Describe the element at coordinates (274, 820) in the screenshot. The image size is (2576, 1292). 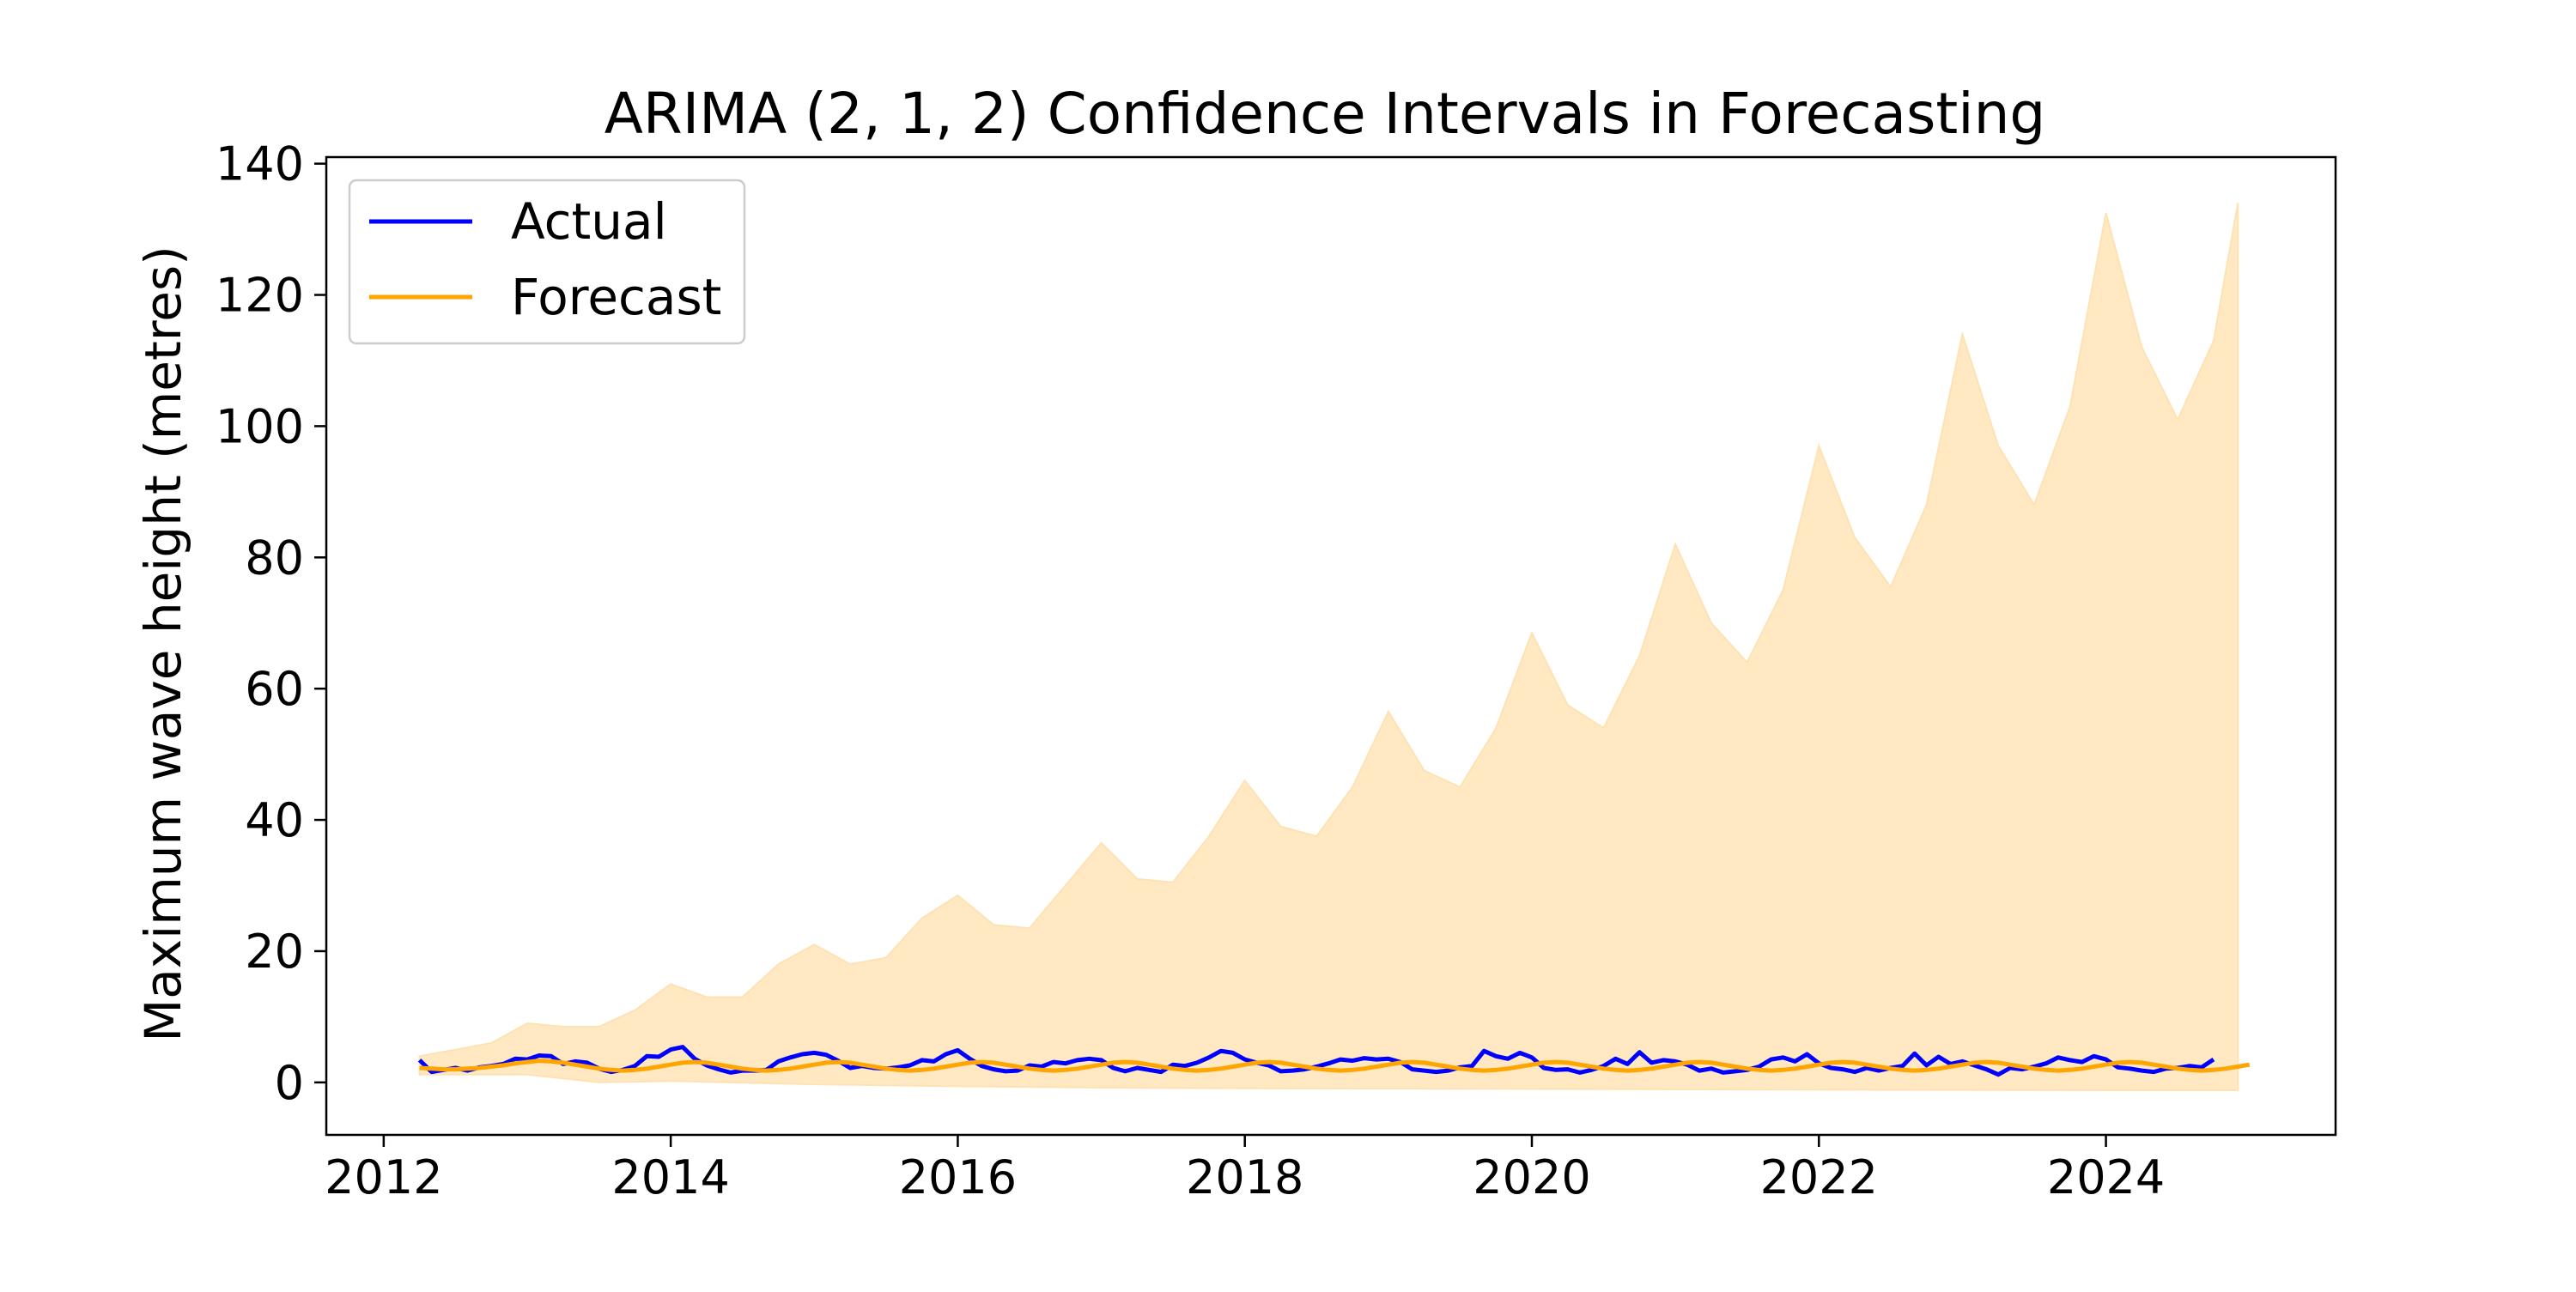
I see `y-tick-label: 40` at that location.